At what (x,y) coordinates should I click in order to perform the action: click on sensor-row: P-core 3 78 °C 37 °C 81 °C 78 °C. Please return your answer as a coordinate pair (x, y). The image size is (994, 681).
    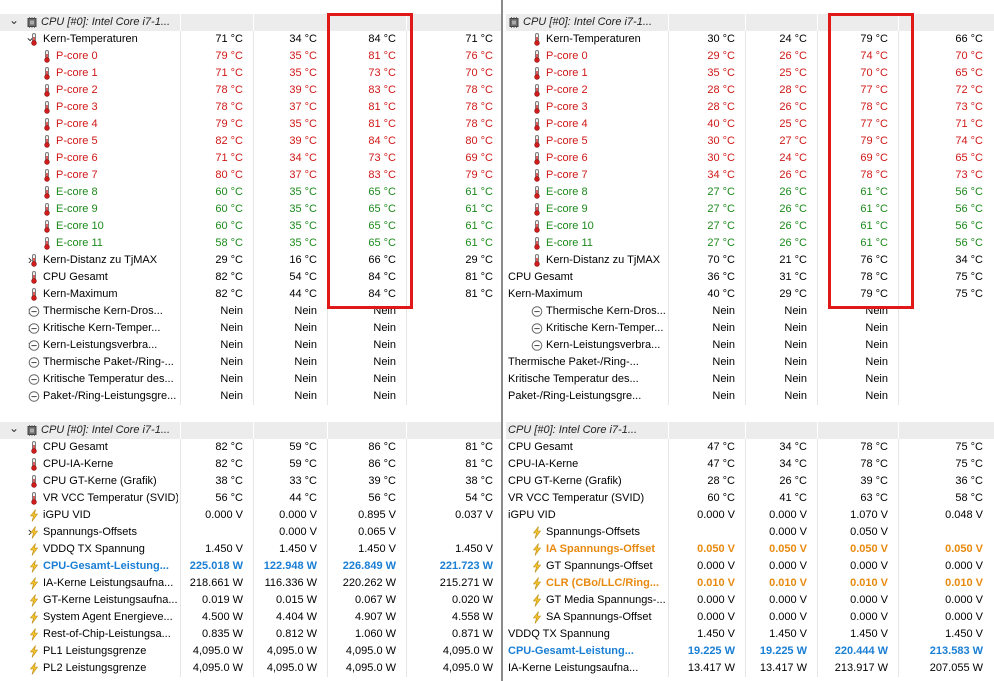
    Looking at the image, I should click on (251, 107).